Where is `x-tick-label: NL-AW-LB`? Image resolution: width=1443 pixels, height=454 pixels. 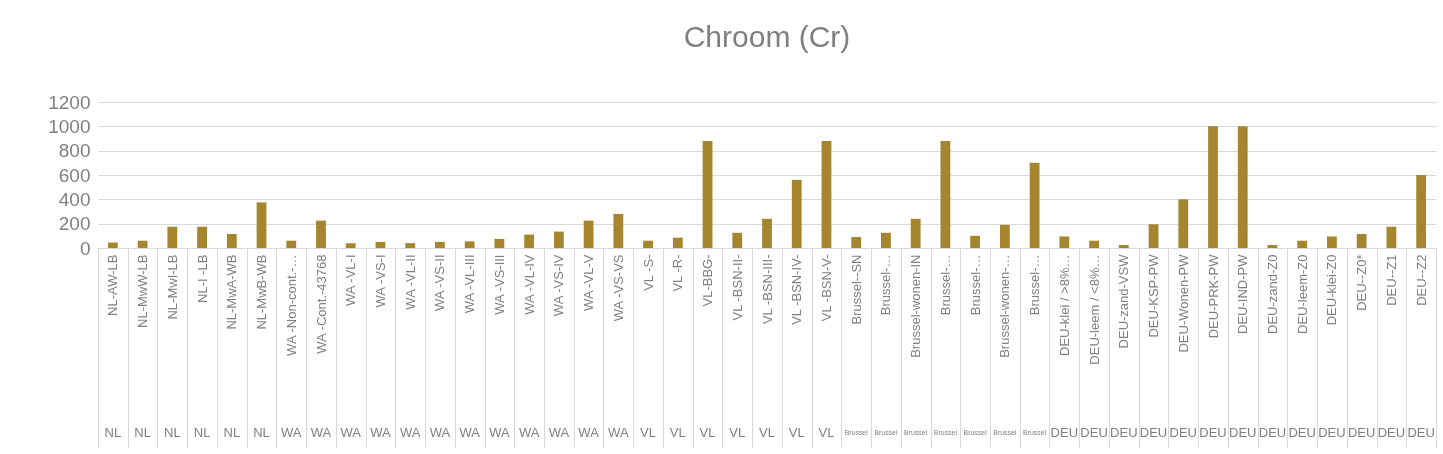 x-tick-label: NL-AW-LB is located at coordinates (113, 285).